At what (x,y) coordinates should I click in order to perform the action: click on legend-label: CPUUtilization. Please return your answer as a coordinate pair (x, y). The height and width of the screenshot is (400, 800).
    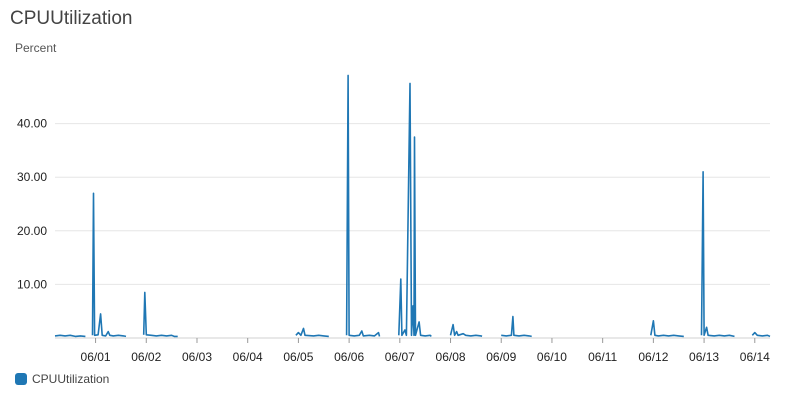
    Looking at the image, I should click on (71, 379).